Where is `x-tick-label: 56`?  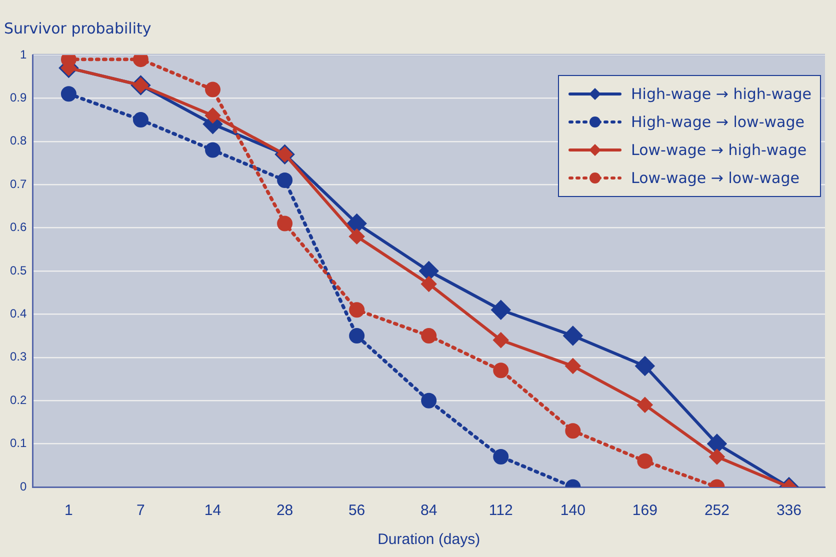
x-tick-label: 56 is located at coordinates (357, 511).